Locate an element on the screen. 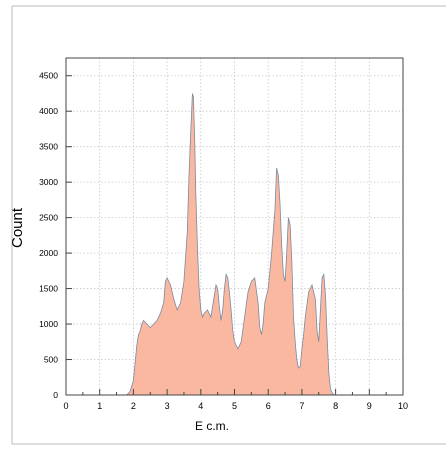  y-tick-label: 1500 is located at coordinates (48, 289).